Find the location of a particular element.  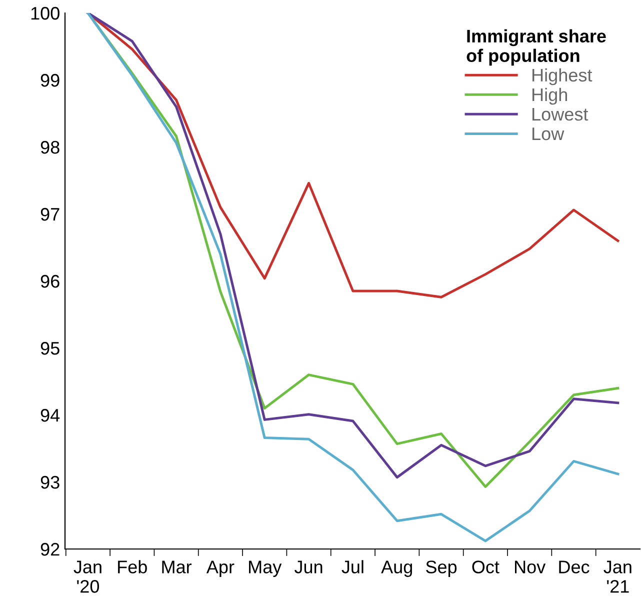

x-tick-label: Apr is located at coordinates (220, 568).